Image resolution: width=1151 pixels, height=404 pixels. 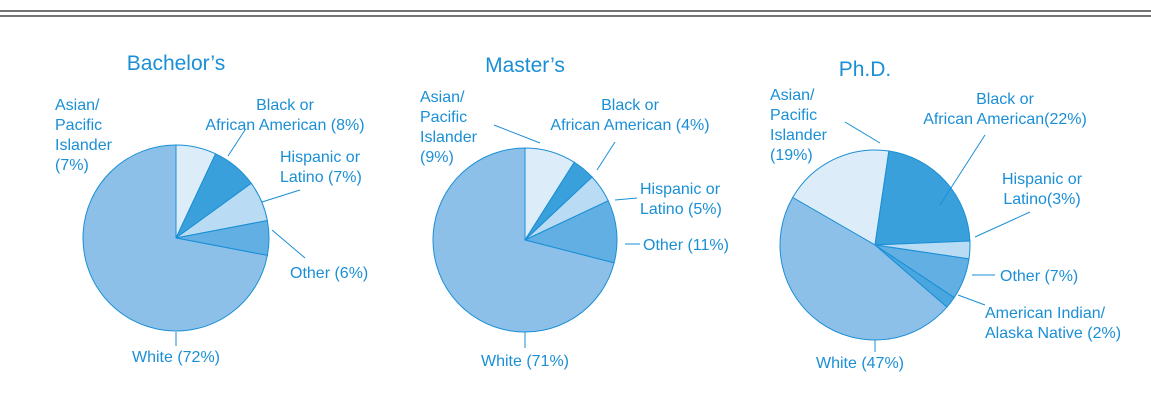 I want to click on slice-label: Hispanic or Latino (7%), so click(x=321, y=167).